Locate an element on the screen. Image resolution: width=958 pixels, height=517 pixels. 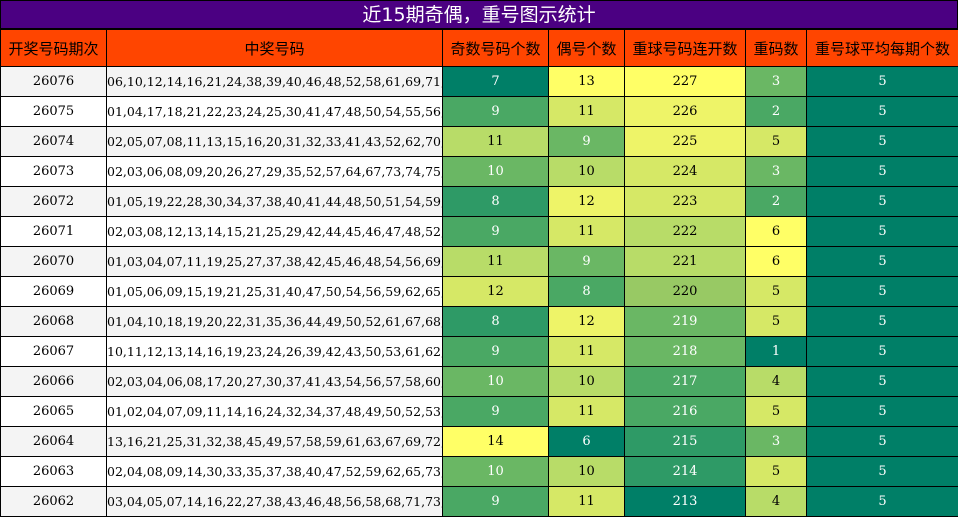
cell-odd: 12 is located at coordinates (495, 291).